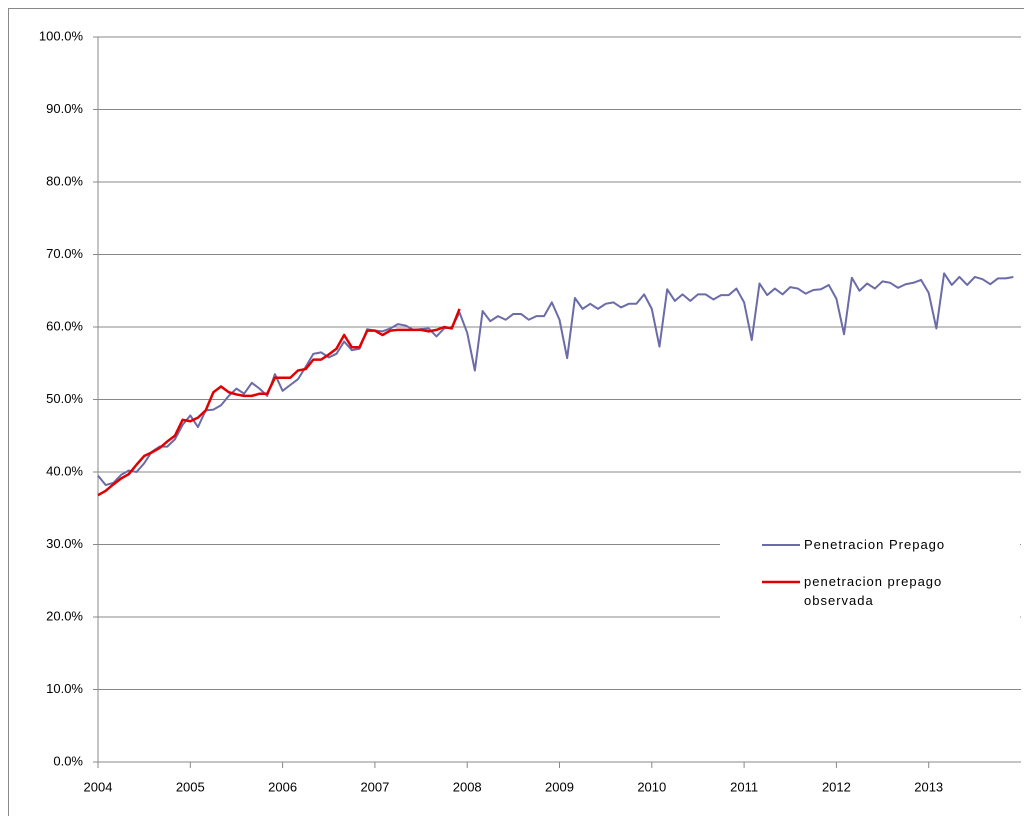 This screenshot has width=1024, height=816. What do you see at coordinates (64, 615) in the screenshot?
I see `y-tick-label: 20.0%` at bounding box center [64, 615].